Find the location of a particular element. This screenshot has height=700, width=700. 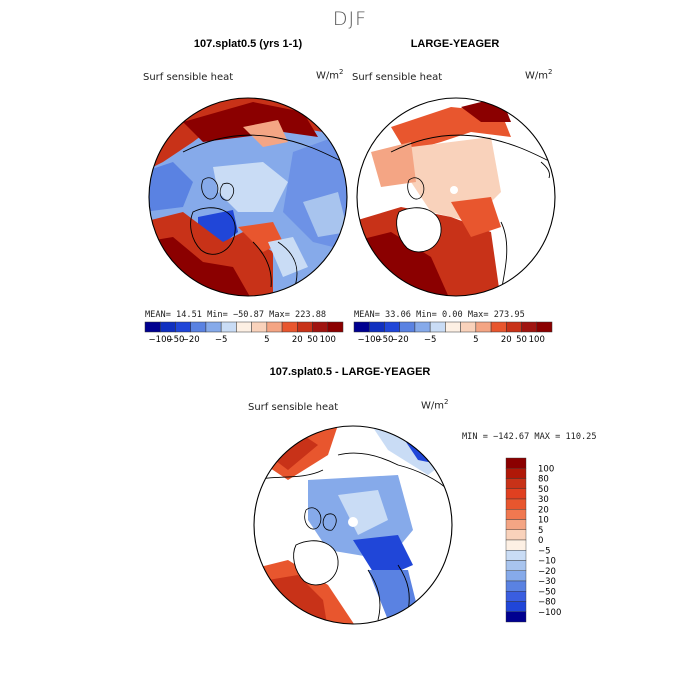

panel3-unit-label: W/m2 is located at coordinates (435, 405).